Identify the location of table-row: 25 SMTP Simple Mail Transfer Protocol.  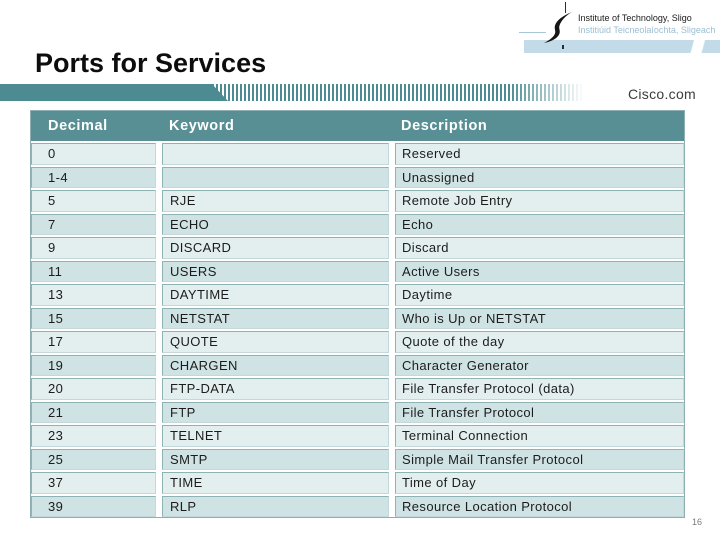
(357, 459).